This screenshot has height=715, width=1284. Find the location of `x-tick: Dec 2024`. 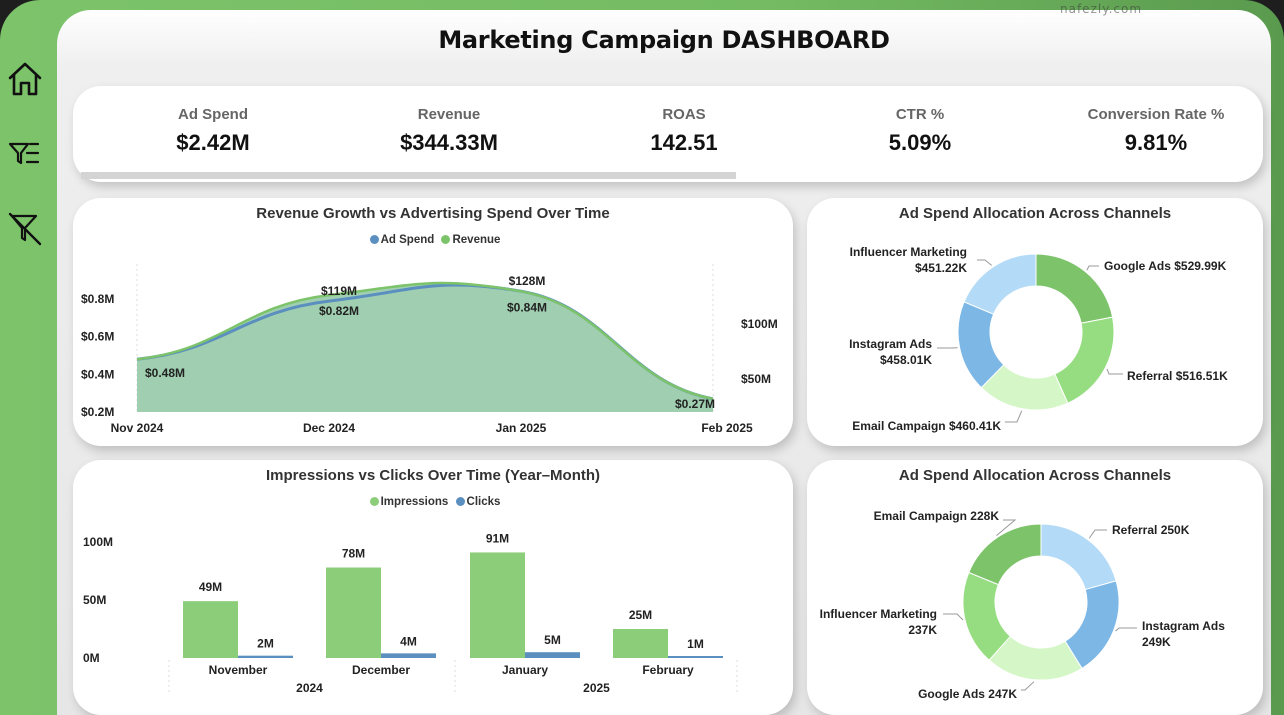

x-tick: Dec 2024 is located at coordinates (329, 428).